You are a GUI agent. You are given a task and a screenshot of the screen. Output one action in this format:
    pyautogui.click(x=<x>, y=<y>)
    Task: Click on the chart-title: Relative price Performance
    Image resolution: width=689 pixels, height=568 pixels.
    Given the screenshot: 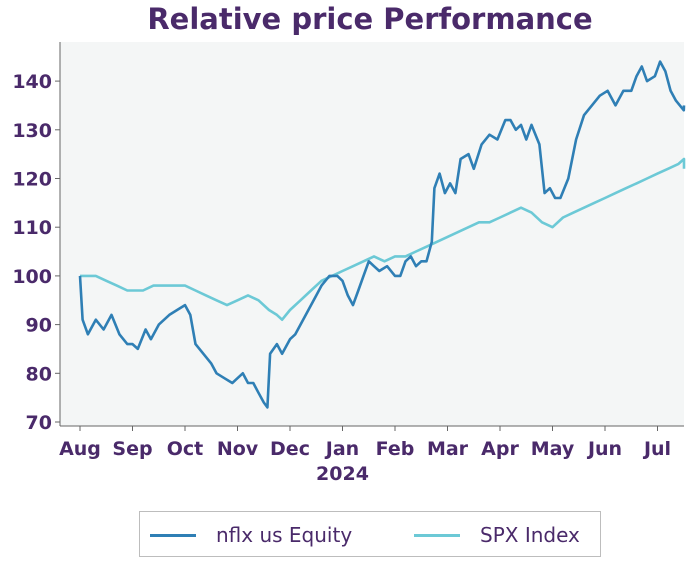 What is the action you would take?
    pyautogui.click(x=370, y=19)
    